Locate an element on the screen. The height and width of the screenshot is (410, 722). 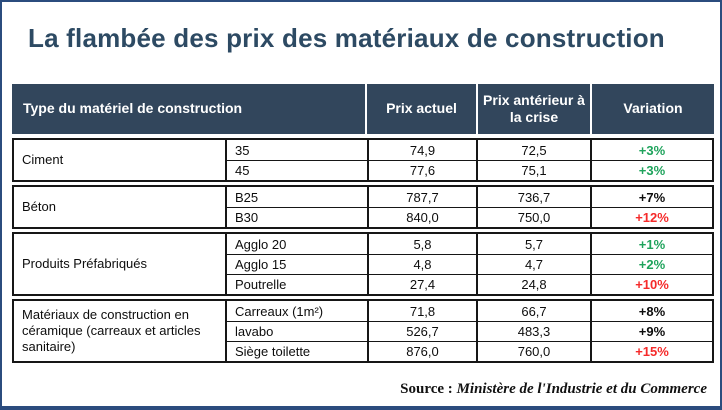
variation-cell: +12% is located at coordinates (651, 217).